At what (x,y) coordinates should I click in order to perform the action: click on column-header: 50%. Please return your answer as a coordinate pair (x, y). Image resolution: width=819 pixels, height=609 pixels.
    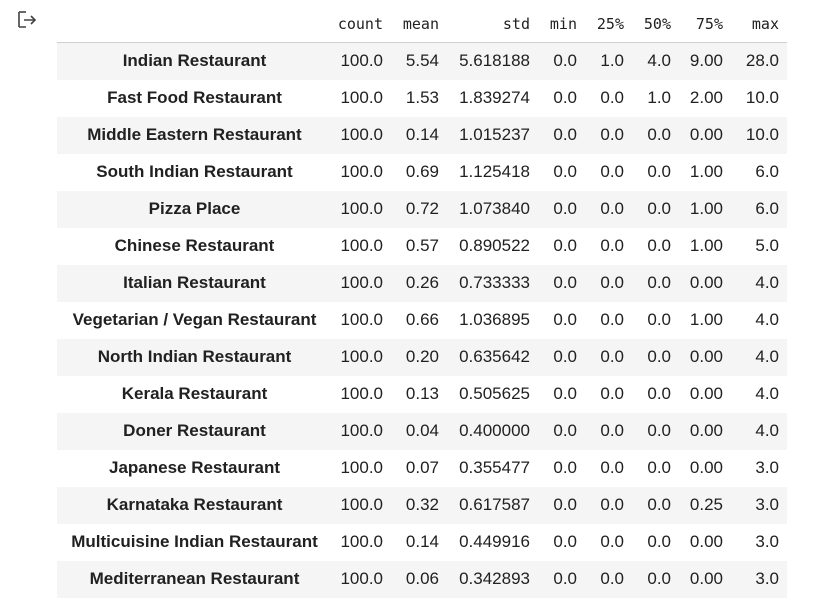
    Looking at the image, I should click on (655, 24).